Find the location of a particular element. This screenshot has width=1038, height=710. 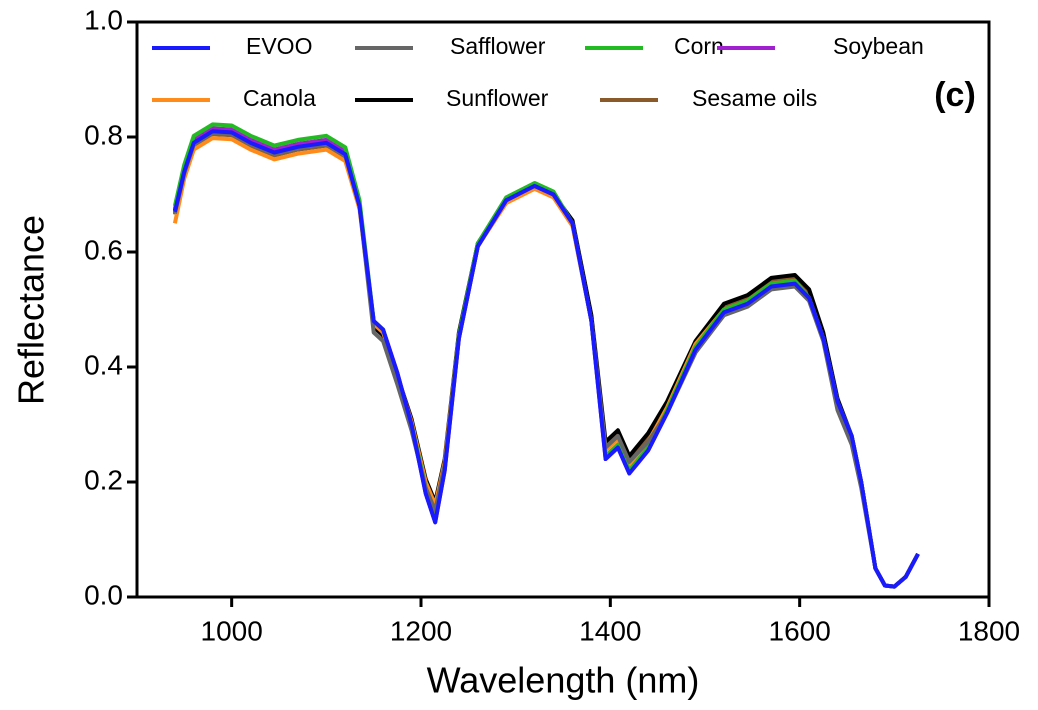

x-axis-label: Wavelength (nm) is located at coordinates (563, 680).